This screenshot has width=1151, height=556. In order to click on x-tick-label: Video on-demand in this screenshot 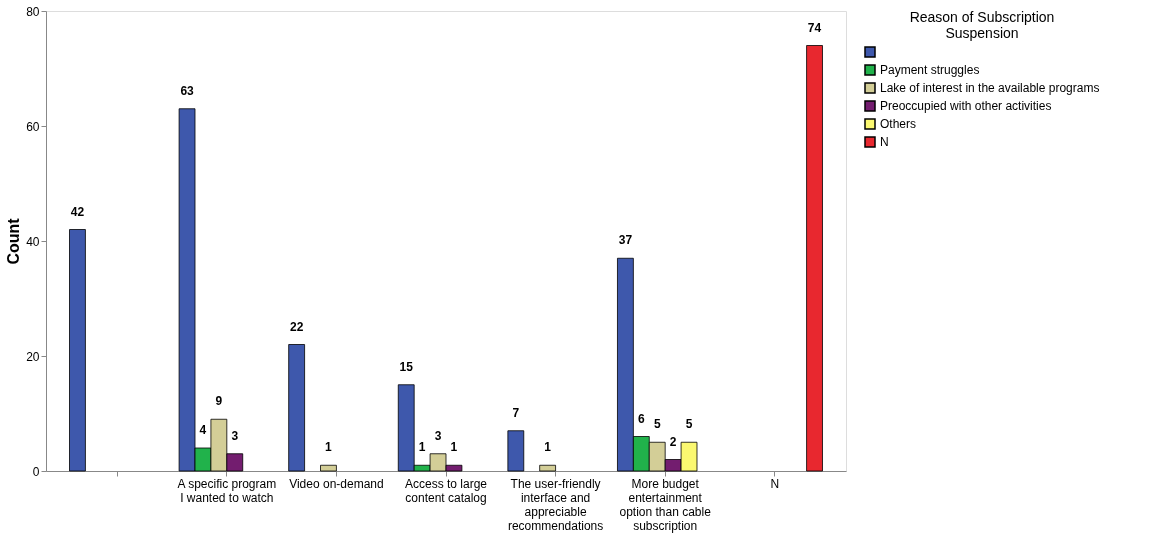, I will do `click(336, 483)`.